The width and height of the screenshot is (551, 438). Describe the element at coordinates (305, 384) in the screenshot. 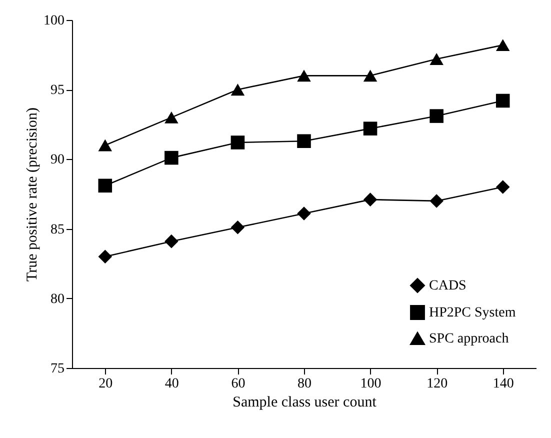

I see `x-tick-label: 80` at that location.